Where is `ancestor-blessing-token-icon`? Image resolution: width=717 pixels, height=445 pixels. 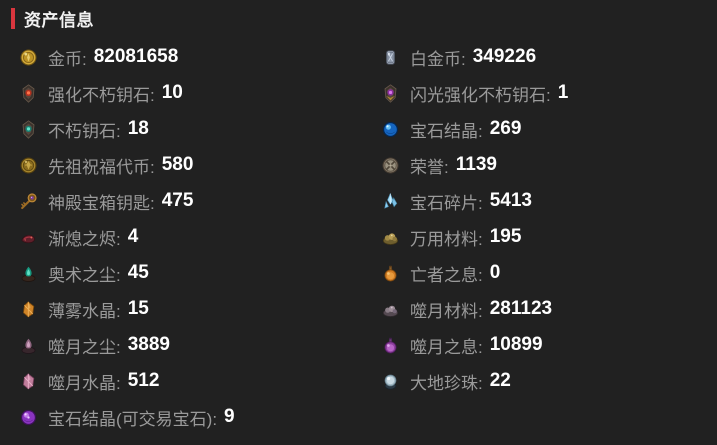
ancestor-blessing-token-icon is located at coordinates (28, 165).